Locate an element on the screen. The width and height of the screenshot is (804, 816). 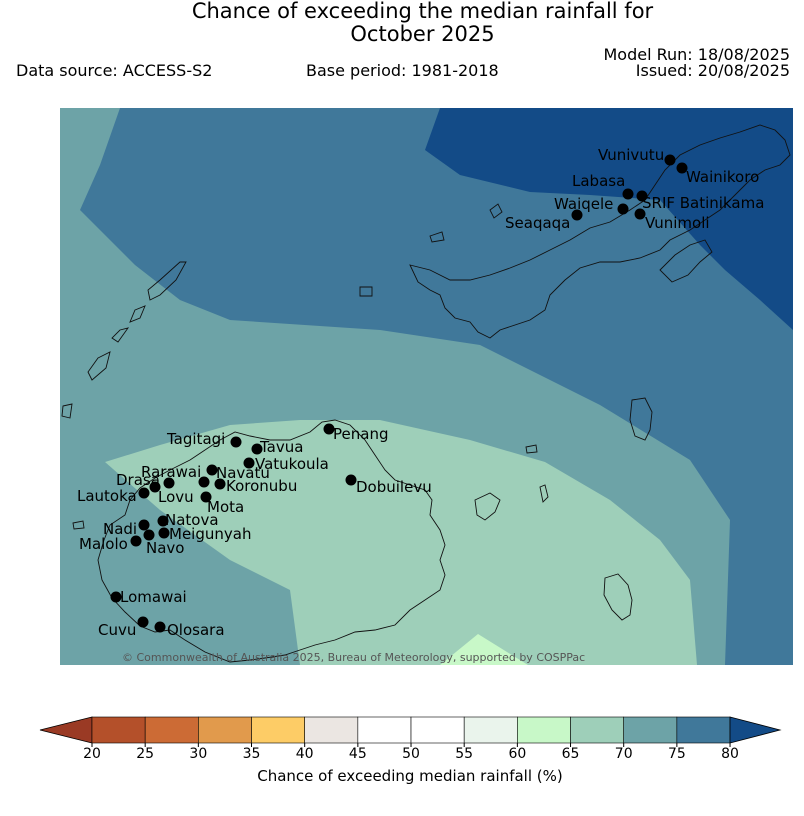
town-label-cuvu: Cuvu is located at coordinates (117, 630).